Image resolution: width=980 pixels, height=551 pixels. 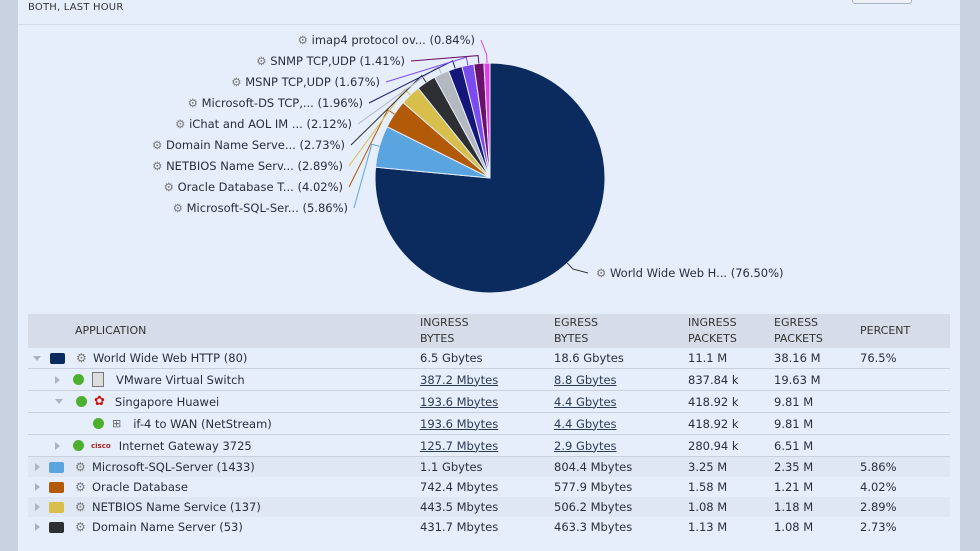 I want to click on slice-label: ⚙ imap4 protocol ov... (0.84%), so click(x=386, y=40).